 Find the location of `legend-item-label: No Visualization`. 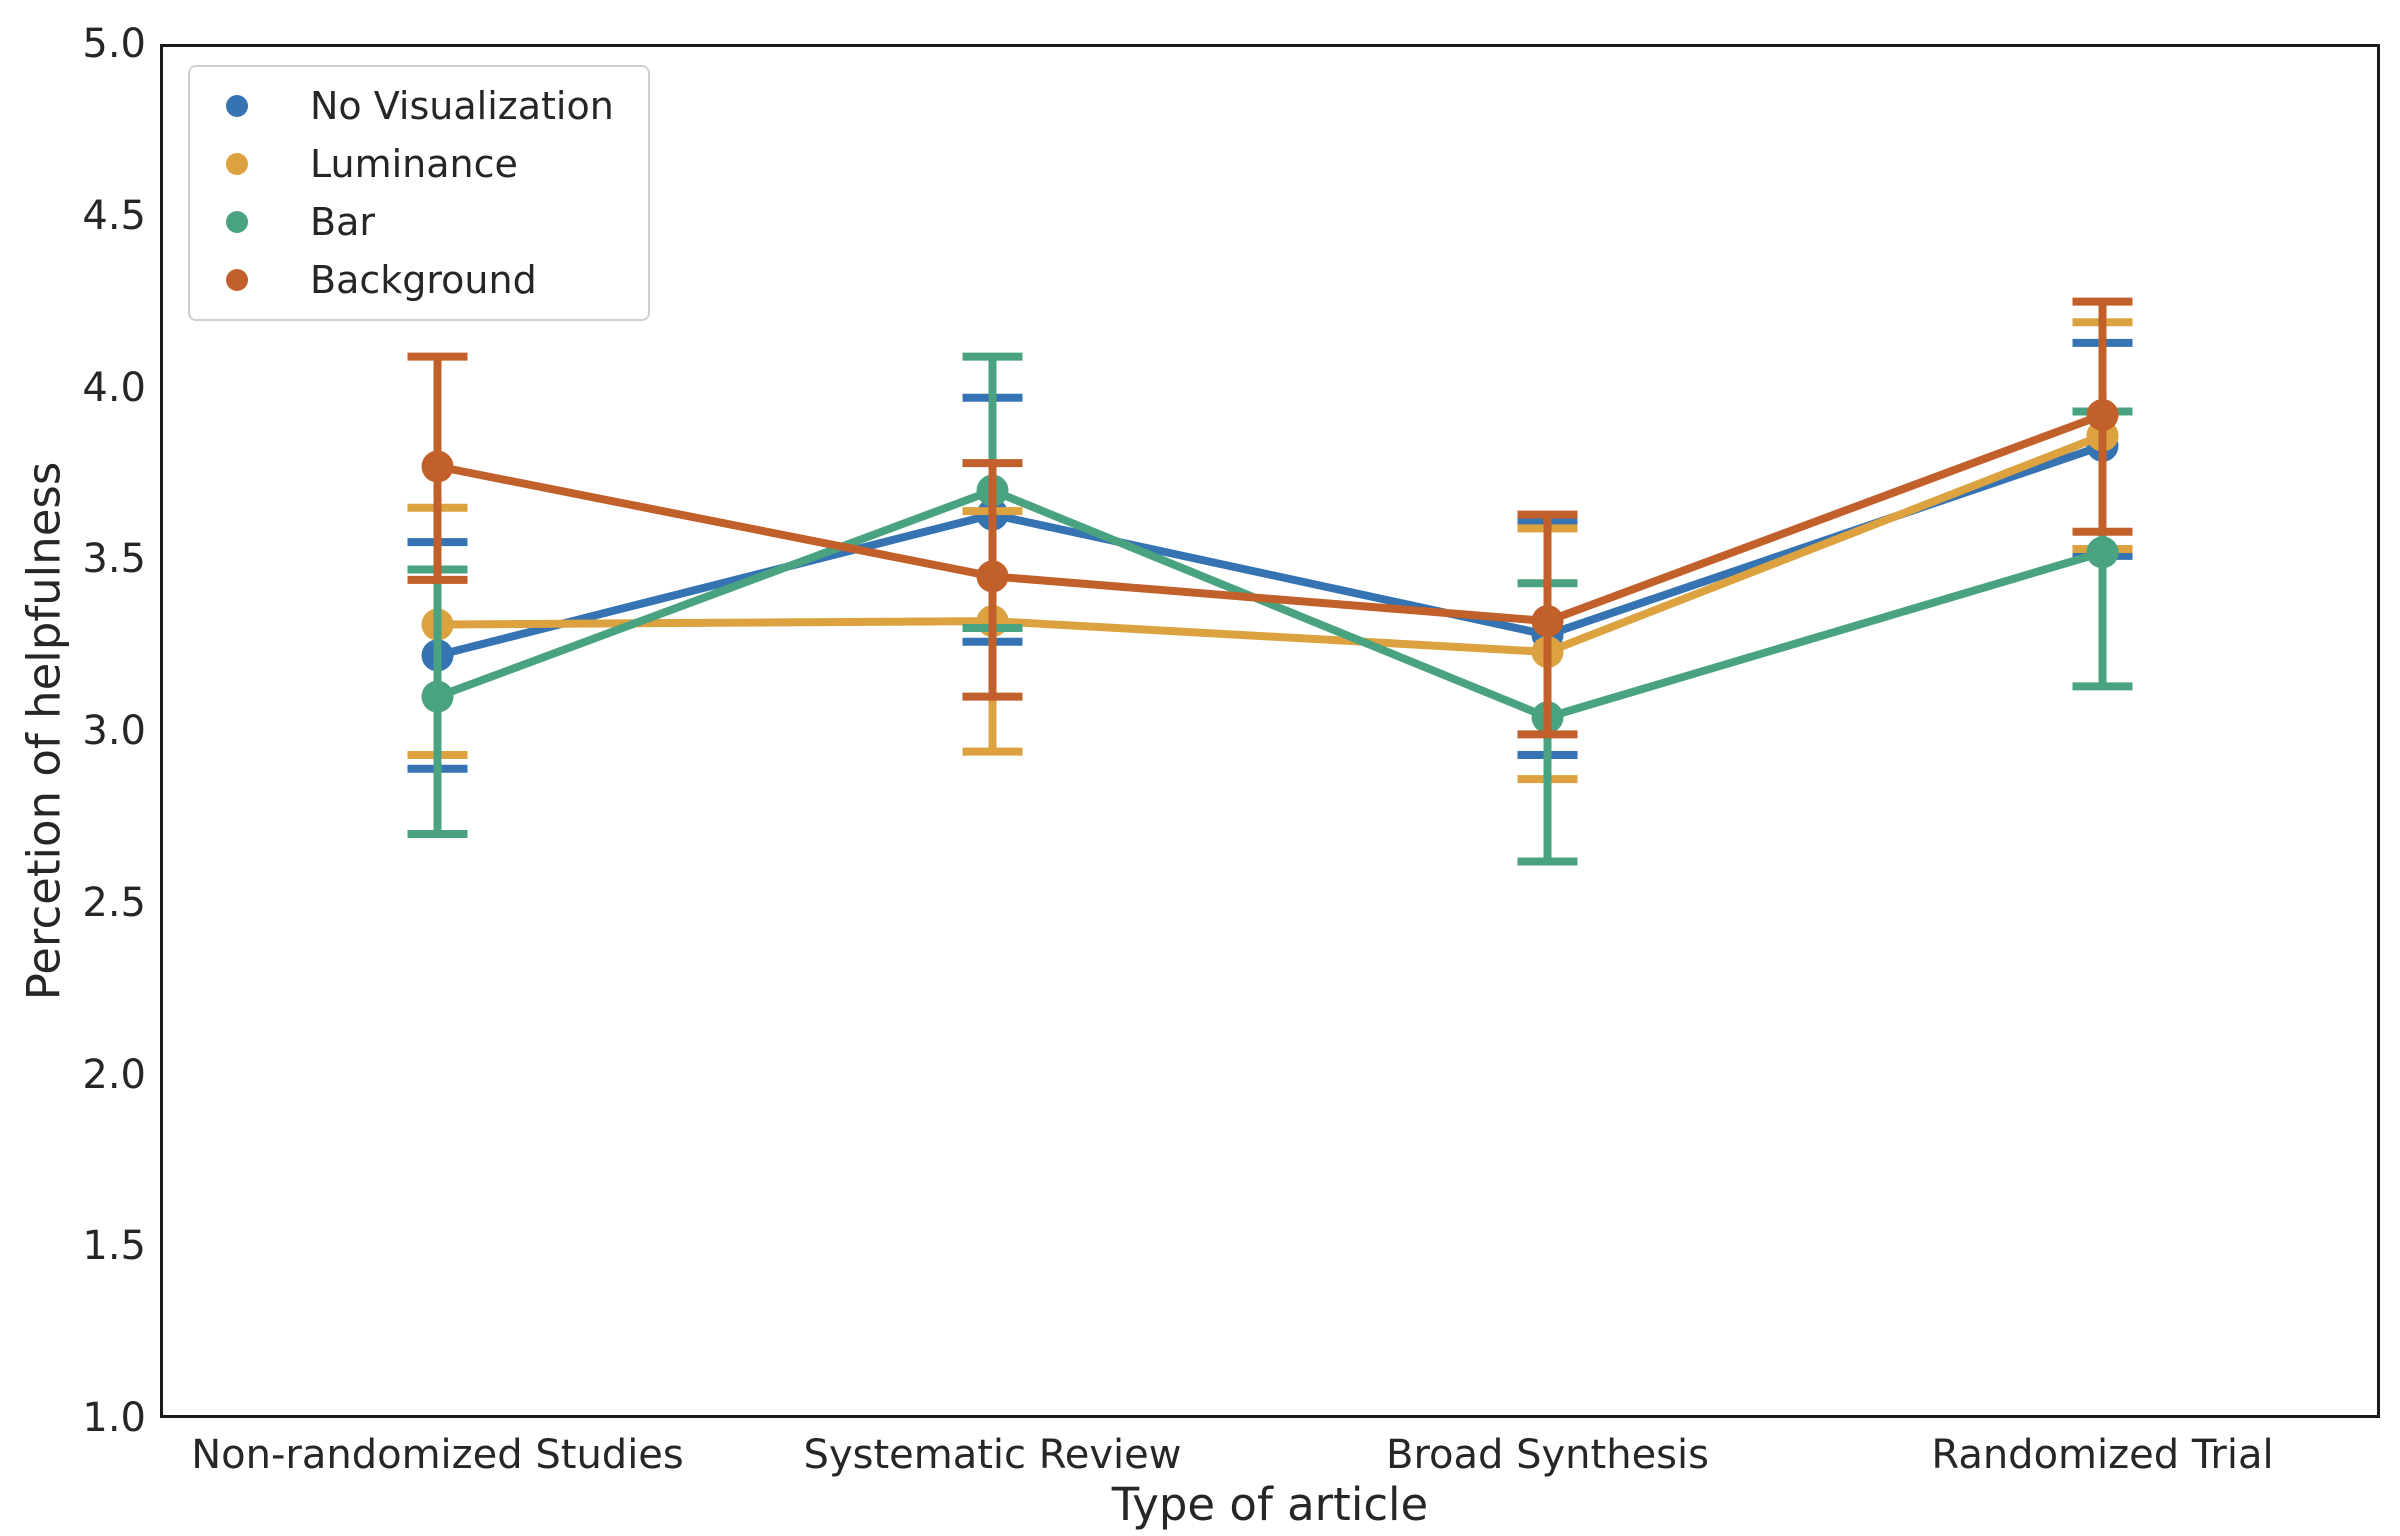

legend-item-label: No Visualization is located at coordinates (462, 106).